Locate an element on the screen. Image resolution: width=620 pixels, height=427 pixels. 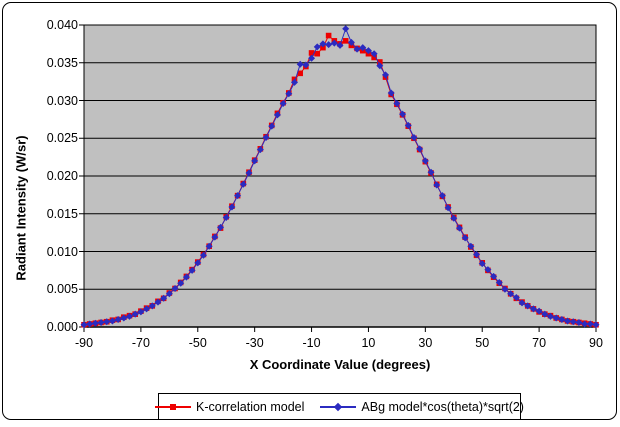
legend-key-square-marker is located at coordinates (173, 407).